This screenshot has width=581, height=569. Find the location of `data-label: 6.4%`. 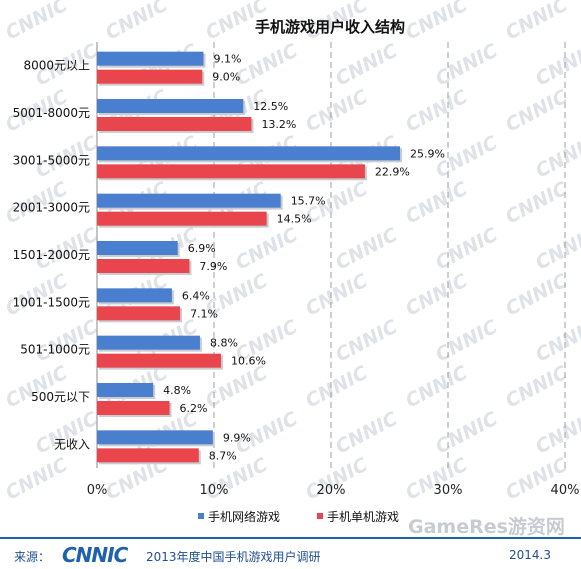

data-label: 6.4% is located at coordinates (196, 295).